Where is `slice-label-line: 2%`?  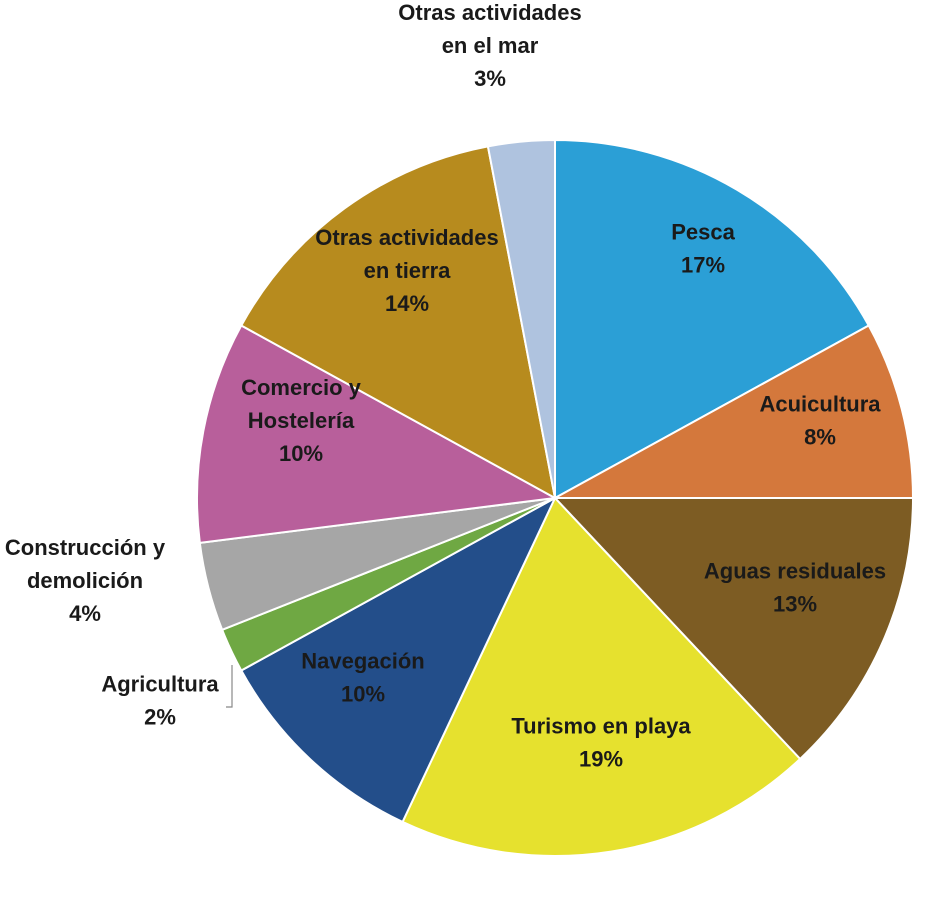
slice-label-line: 2% is located at coordinates (160, 717).